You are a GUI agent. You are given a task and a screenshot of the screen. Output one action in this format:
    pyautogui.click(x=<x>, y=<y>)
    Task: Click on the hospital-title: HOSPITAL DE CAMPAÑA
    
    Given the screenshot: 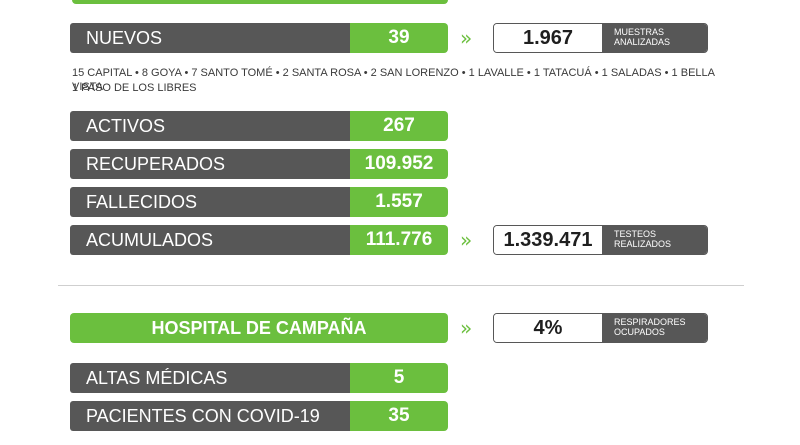 What is the action you would take?
    pyautogui.click(x=259, y=328)
    